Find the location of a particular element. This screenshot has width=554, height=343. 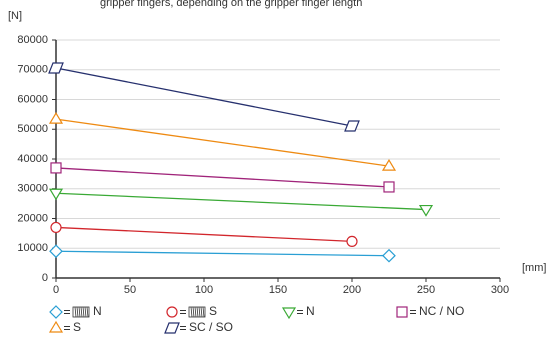

legend-label: SC / SO is located at coordinates (211, 327).